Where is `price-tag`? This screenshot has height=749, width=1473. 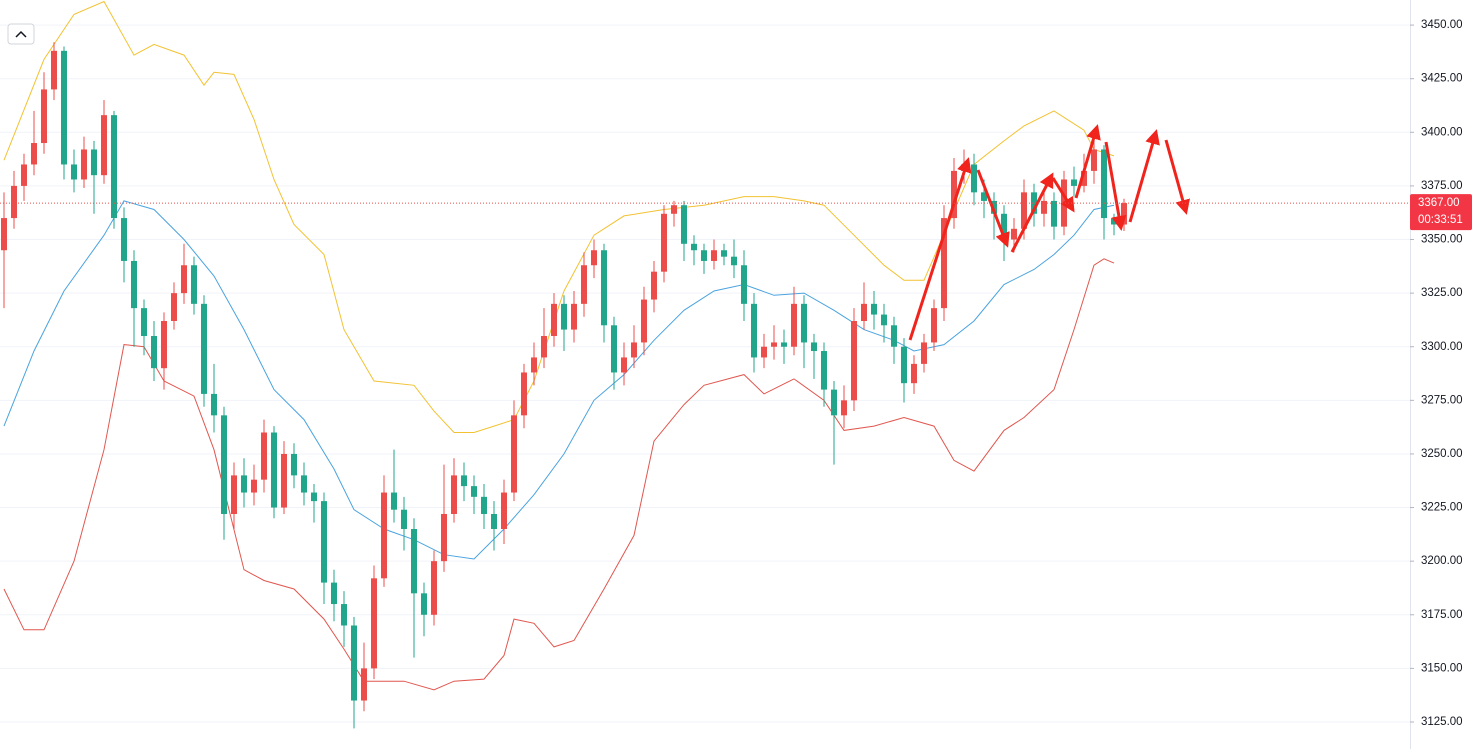
price-tag is located at coordinates (1441, 212).